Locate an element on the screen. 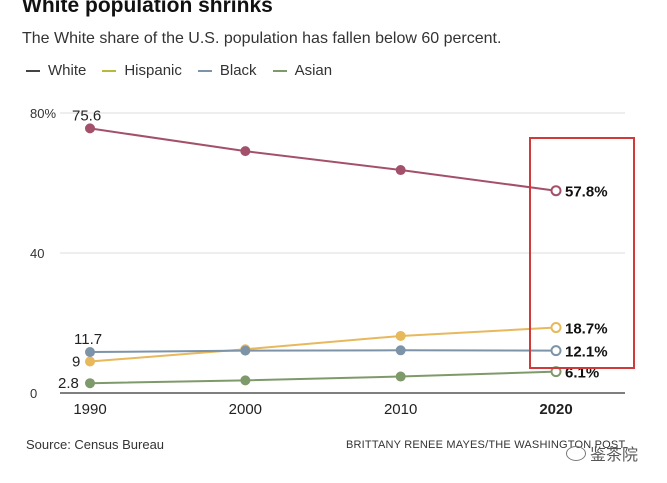 Image resolution: width=667 pixels, height=483 pixels. legend-label-white: White is located at coordinates (67, 70).